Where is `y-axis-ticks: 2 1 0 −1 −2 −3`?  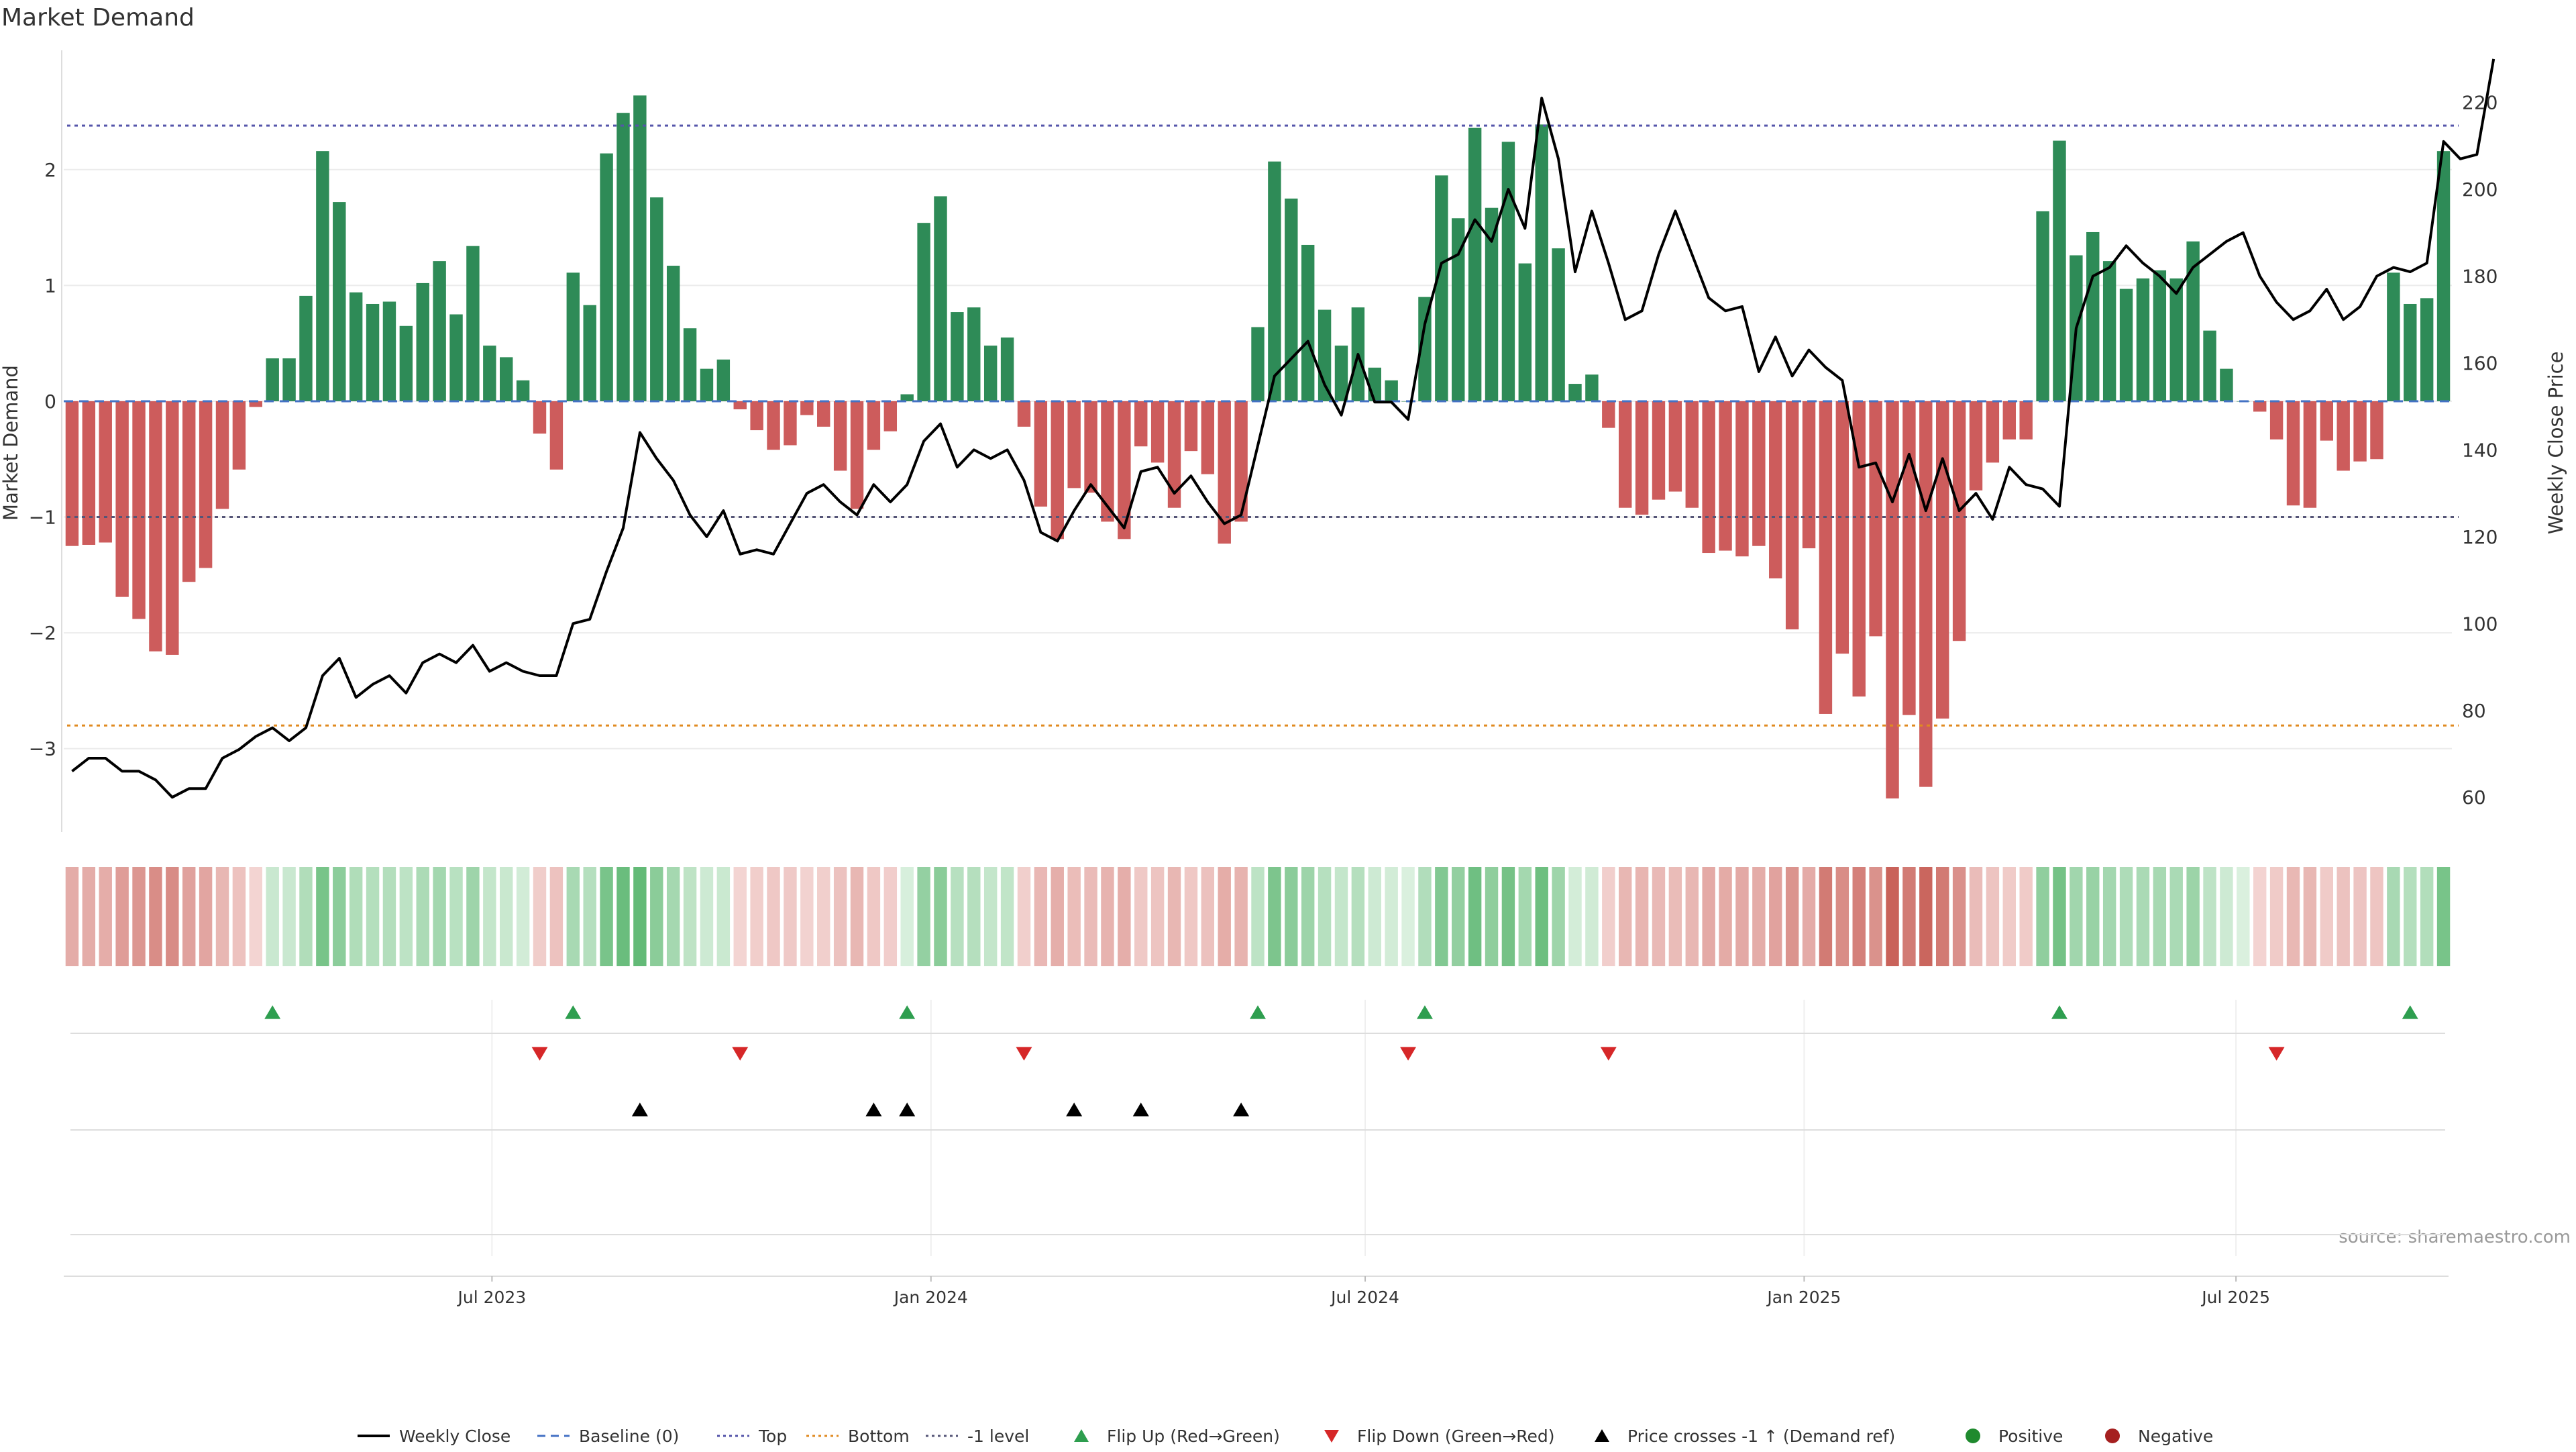 y-axis-ticks: 2 1 0 −1 −2 −3 is located at coordinates (42, 460).